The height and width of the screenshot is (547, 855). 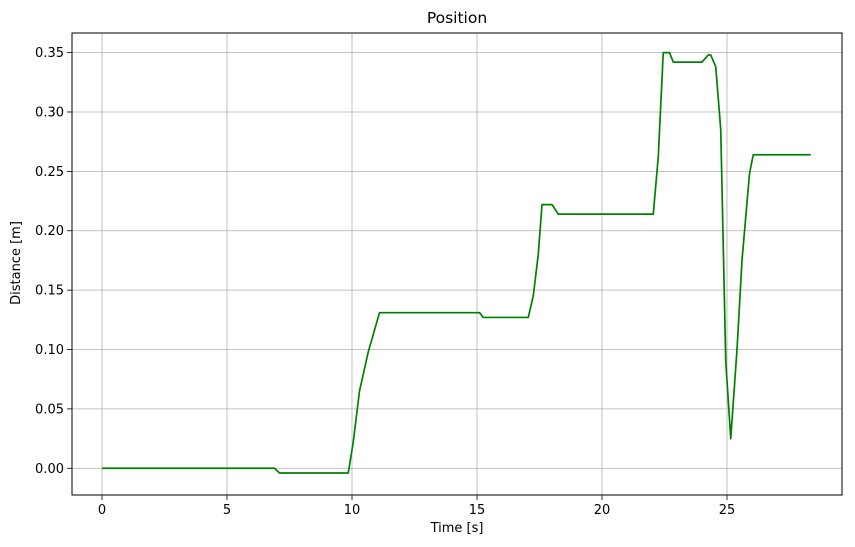 I want to click on x-axis-label: Time [s], so click(x=457, y=528).